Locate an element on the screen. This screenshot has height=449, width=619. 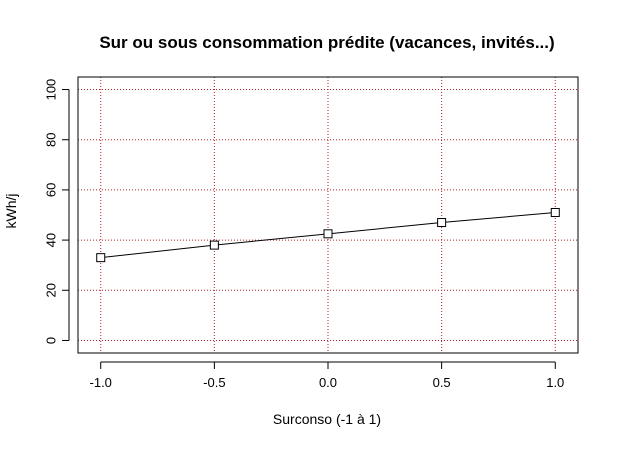
x-axis-label: Surconso (-1 à 1) is located at coordinates (327, 419).